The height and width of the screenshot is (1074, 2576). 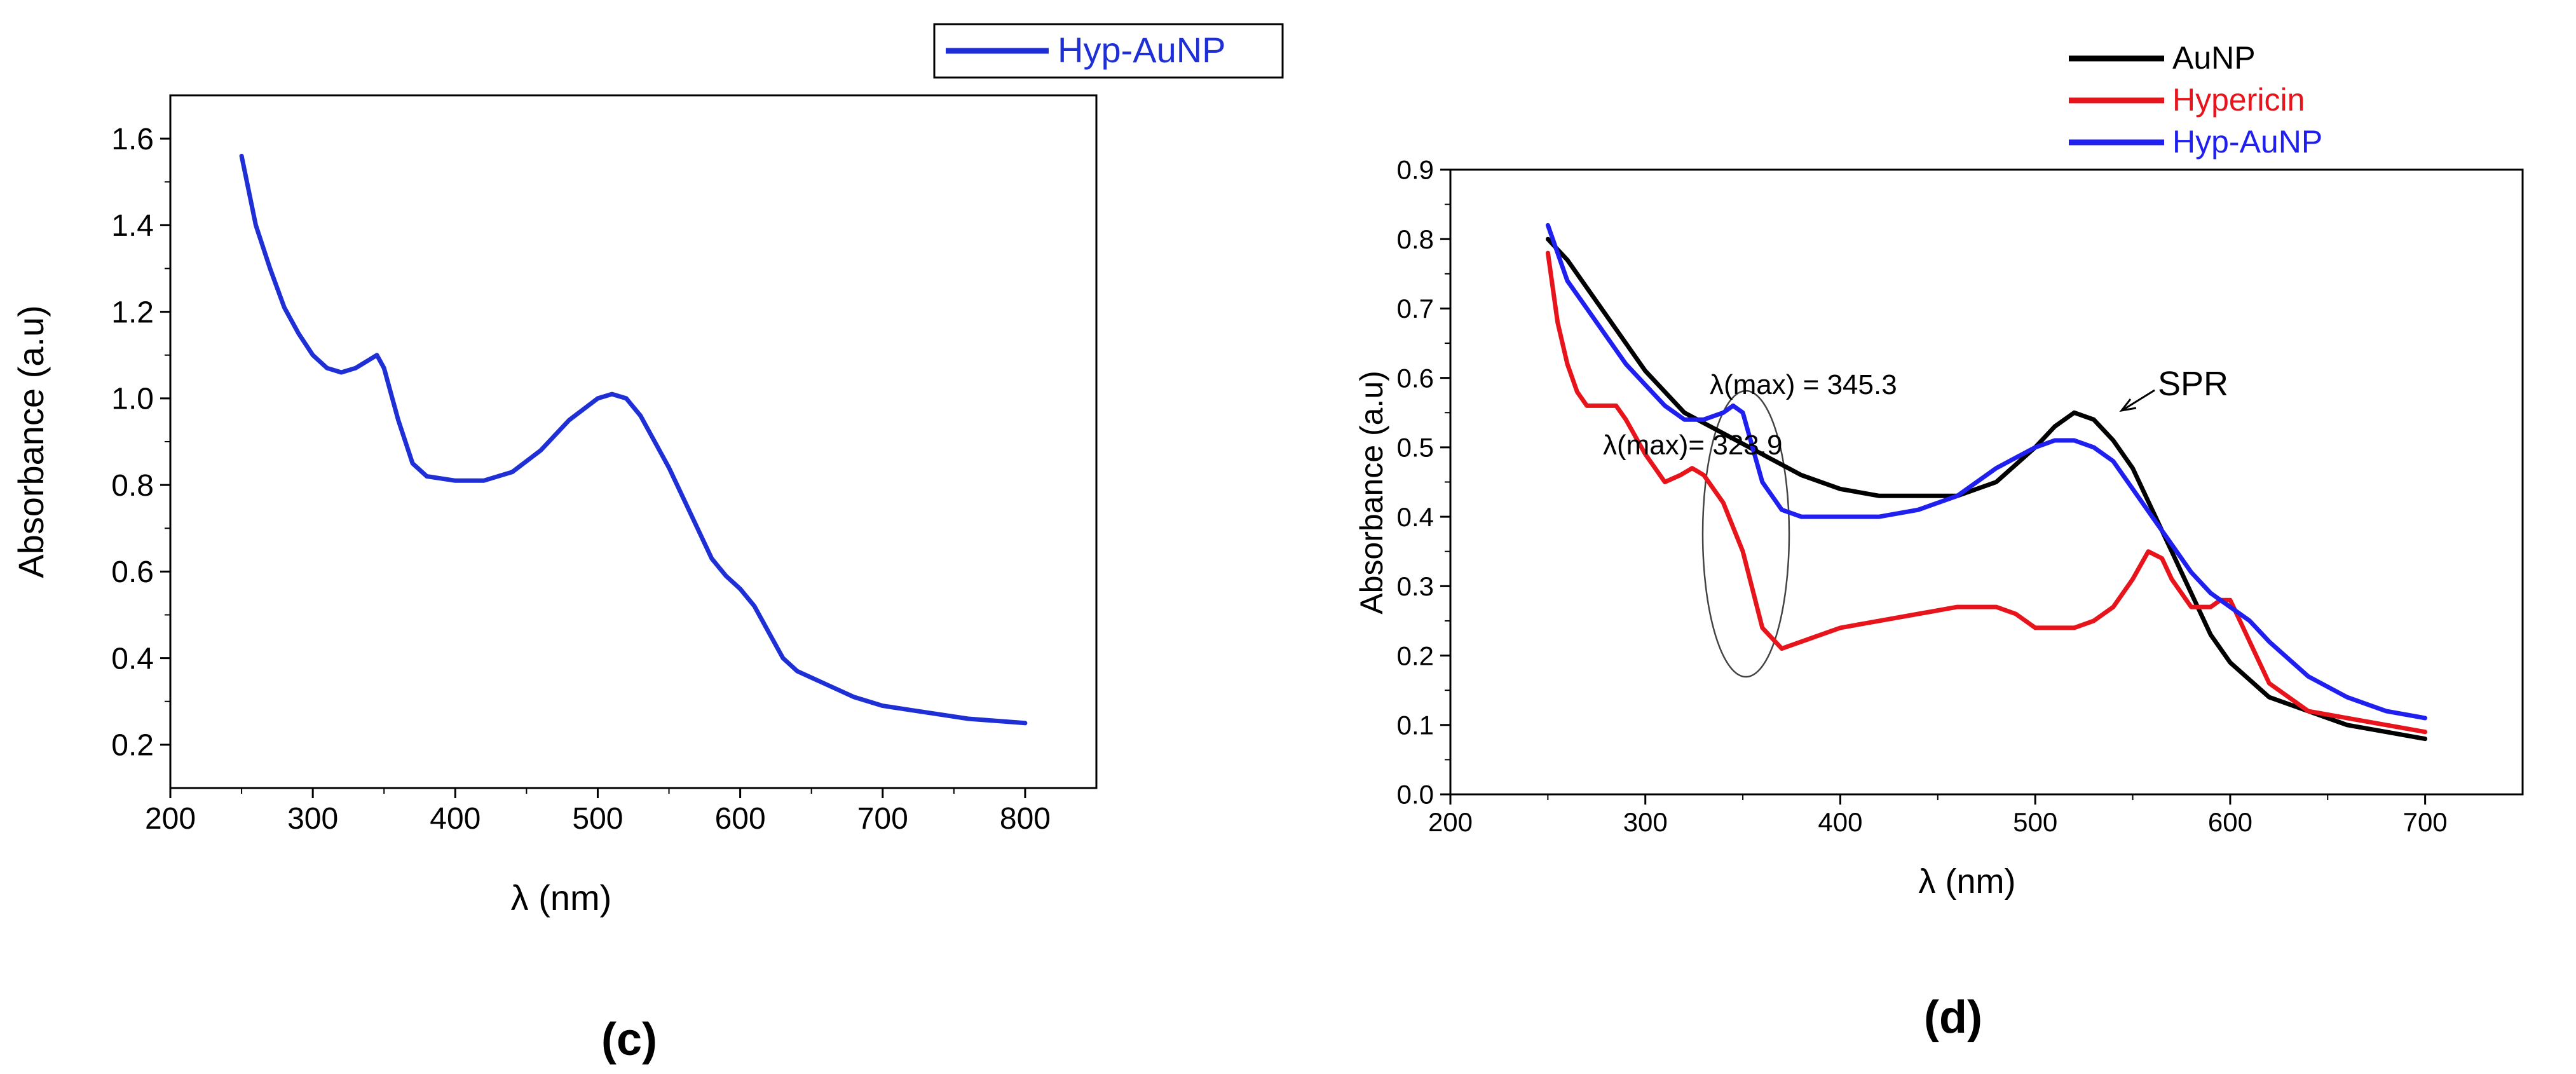 What do you see at coordinates (1415, 170) in the screenshot?
I see `panel-d-y-tick-label: 0.9` at bounding box center [1415, 170].